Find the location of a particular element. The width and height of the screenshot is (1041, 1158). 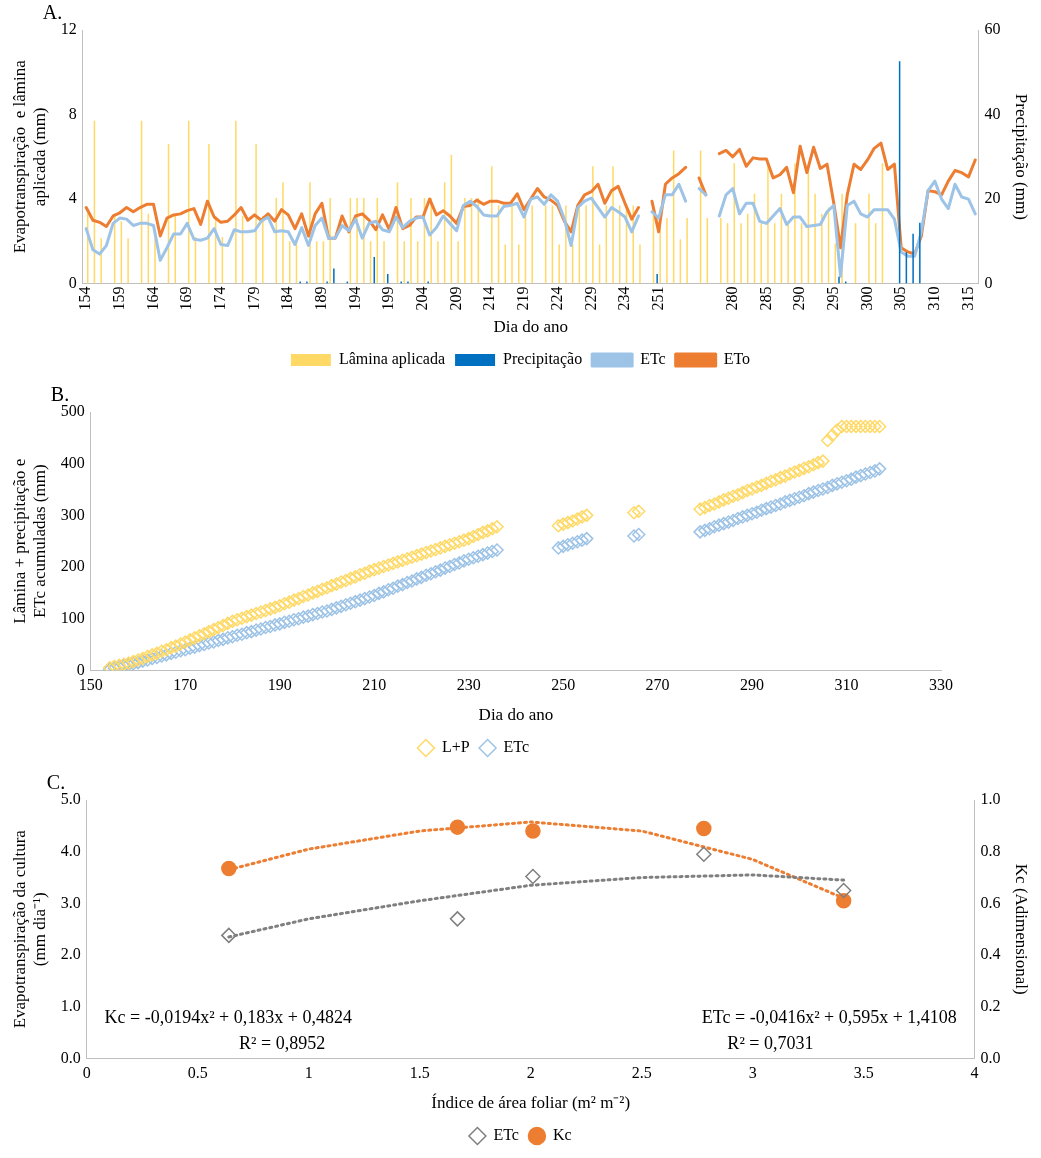

y2-axis-title: Precipitação (mm) is located at coordinates (1022, 156).